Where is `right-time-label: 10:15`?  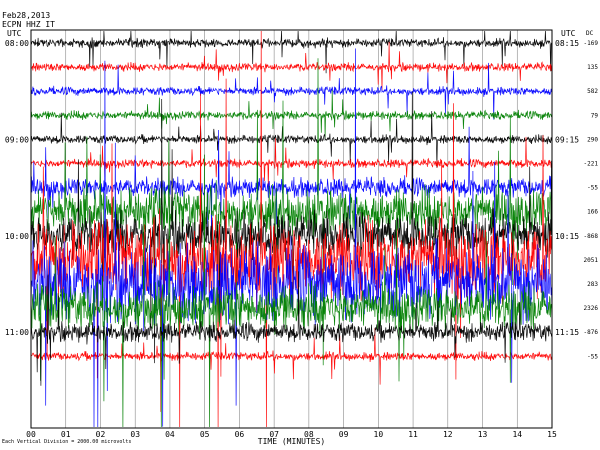
right-time-label: 10:15 is located at coordinates (567, 236).